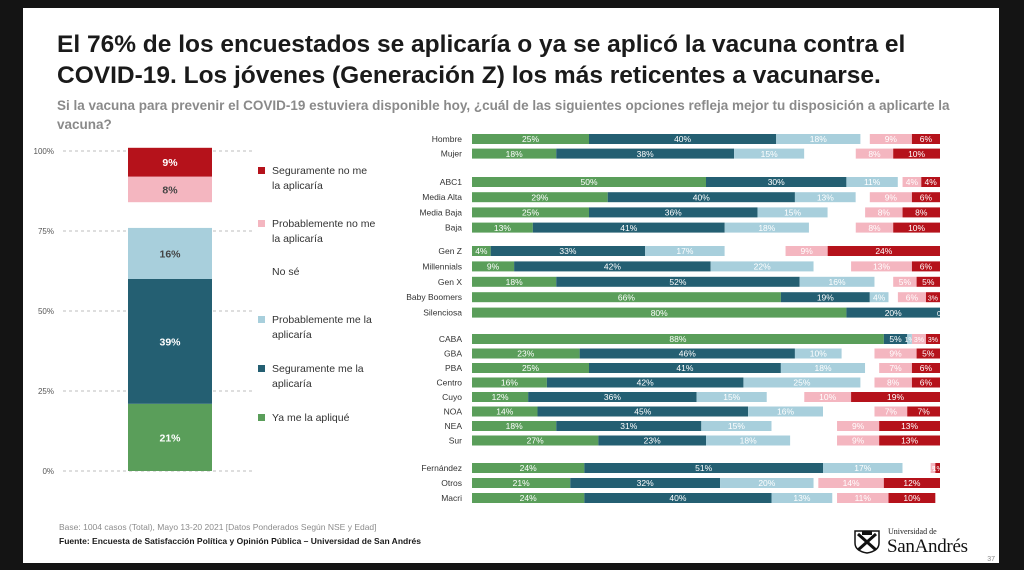 This screenshot has width=1024, height=570. What do you see at coordinates (452, 397) in the screenshot?
I see `segment-category-label: Cuyo` at bounding box center [452, 397].